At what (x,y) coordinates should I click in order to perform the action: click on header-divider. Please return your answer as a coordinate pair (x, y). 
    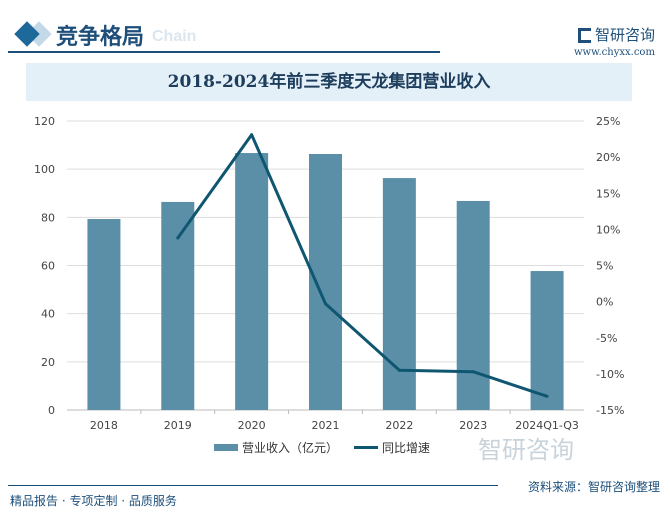
    Looking at the image, I should click on (224, 52).